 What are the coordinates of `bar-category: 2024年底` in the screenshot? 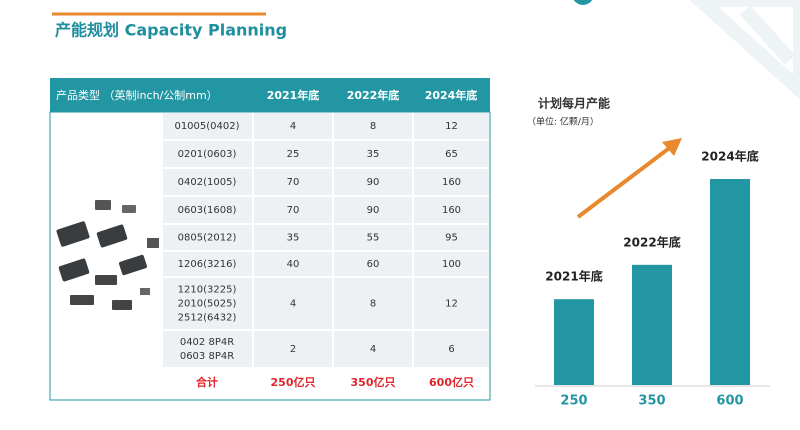 It's located at (729, 156).